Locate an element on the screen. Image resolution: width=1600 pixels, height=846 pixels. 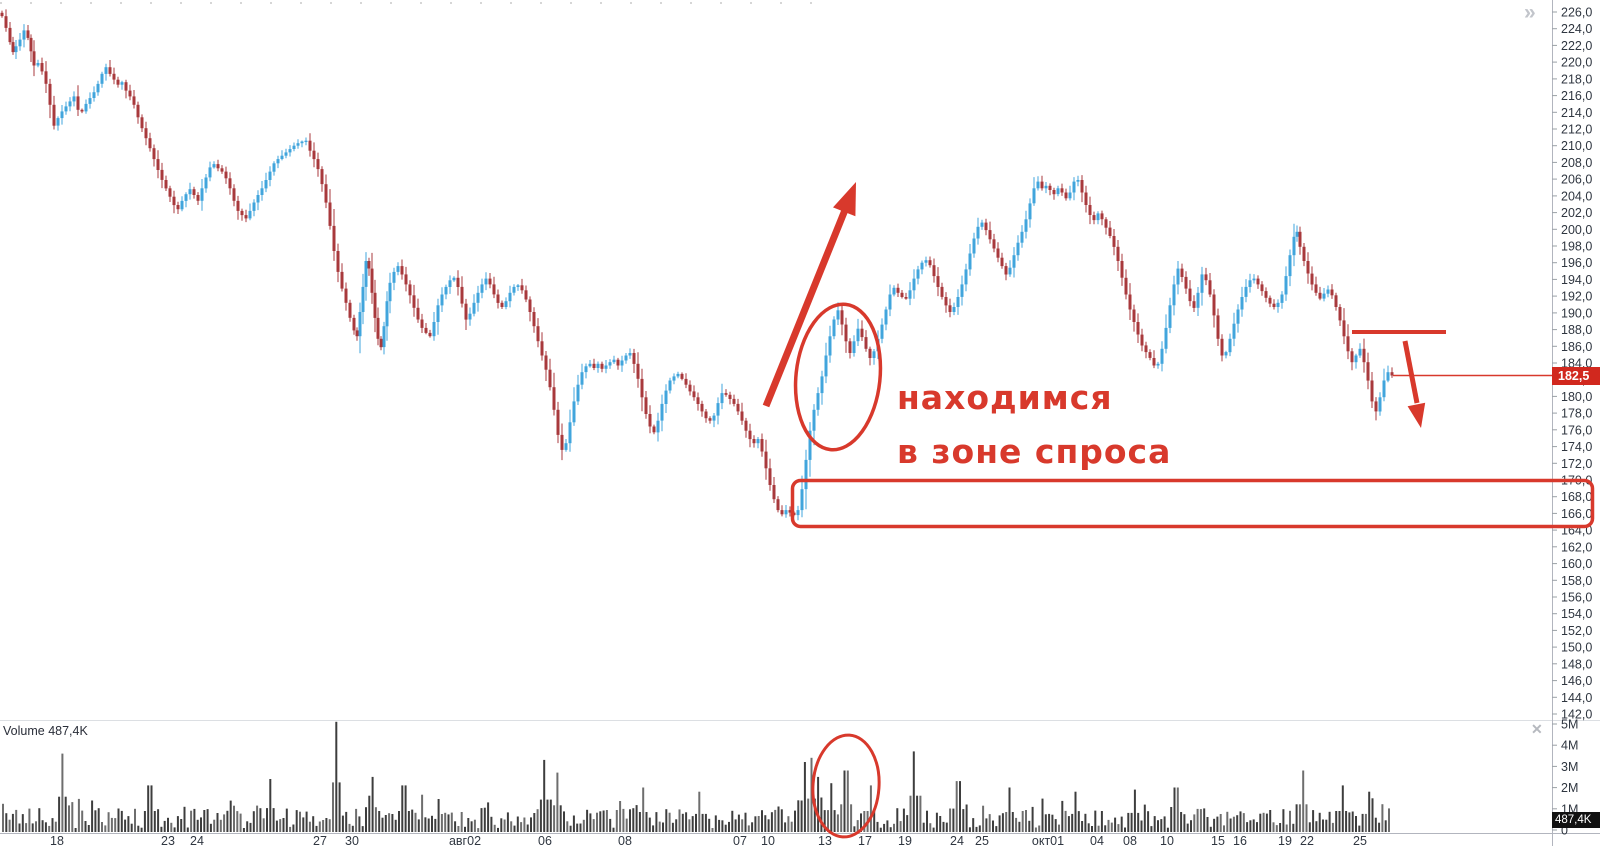
price-circle-highlight is located at coordinates (838, 377).